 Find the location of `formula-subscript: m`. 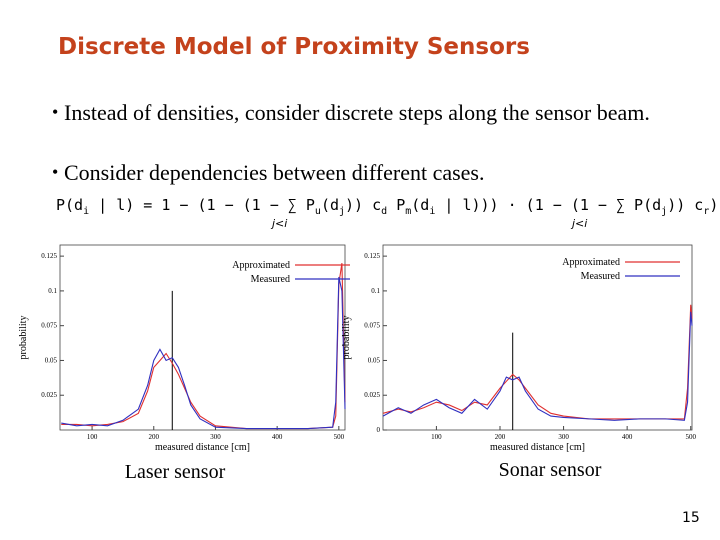

formula-subscript: m is located at coordinates (408, 211).